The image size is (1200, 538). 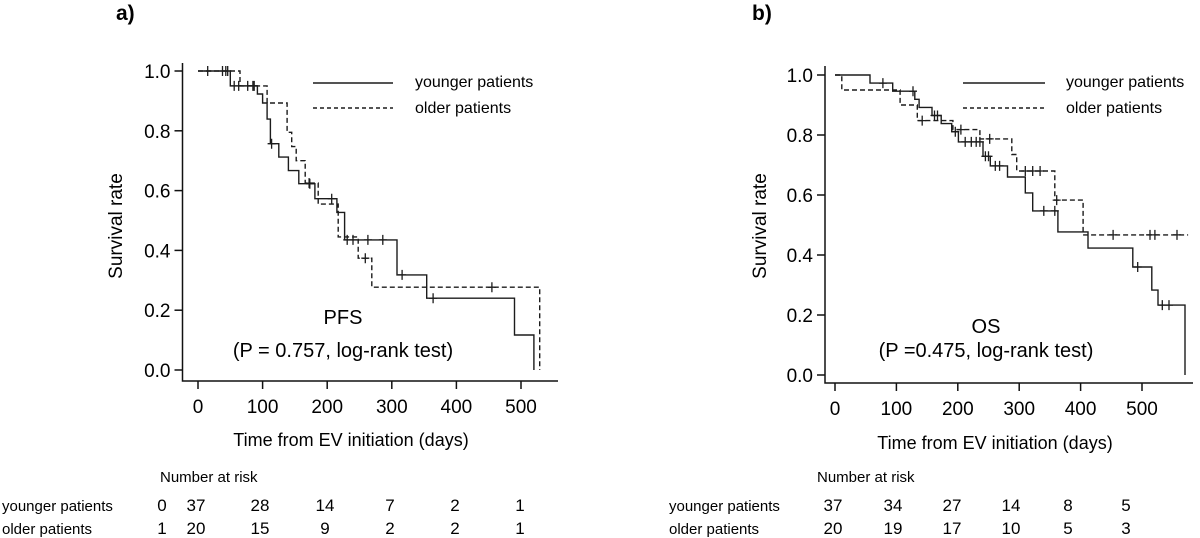 I want to click on panel-b-pvalue-annotation: (P =0.475, log-rank test), so click(x=986, y=351).